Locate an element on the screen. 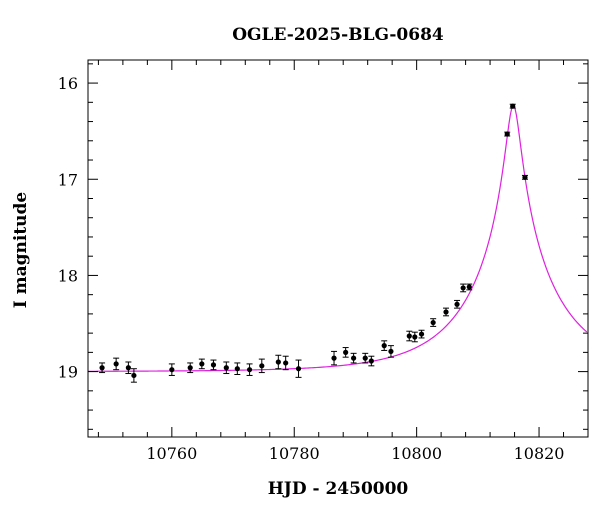 The image size is (600, 512). x-tick-label: 10820 is located at coordinates (539, 453).